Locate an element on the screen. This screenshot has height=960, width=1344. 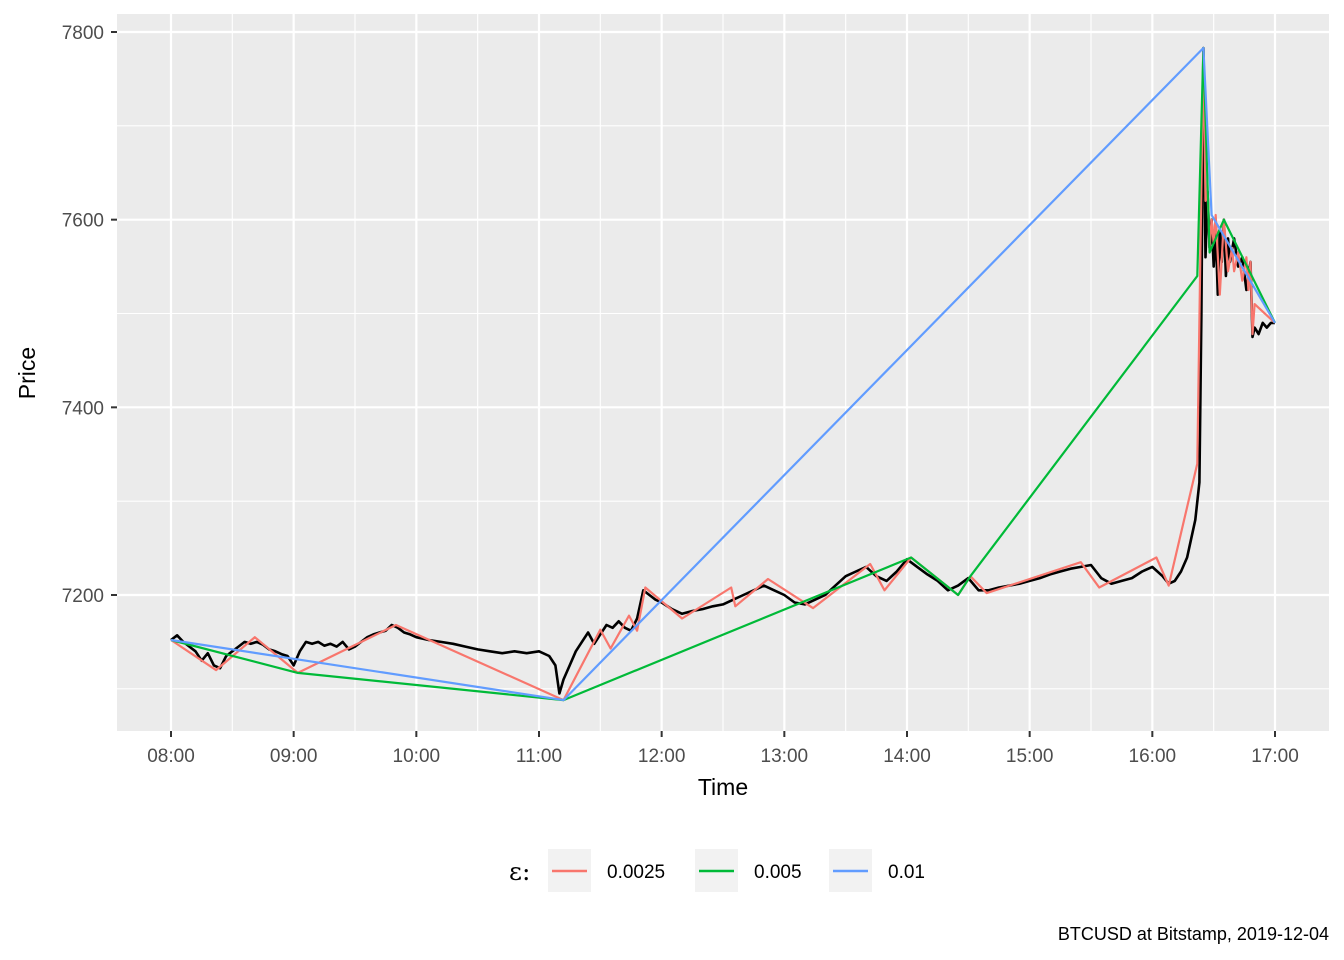
legend-item-0.0025: 0.0025 is located at coordinates (606, 870).